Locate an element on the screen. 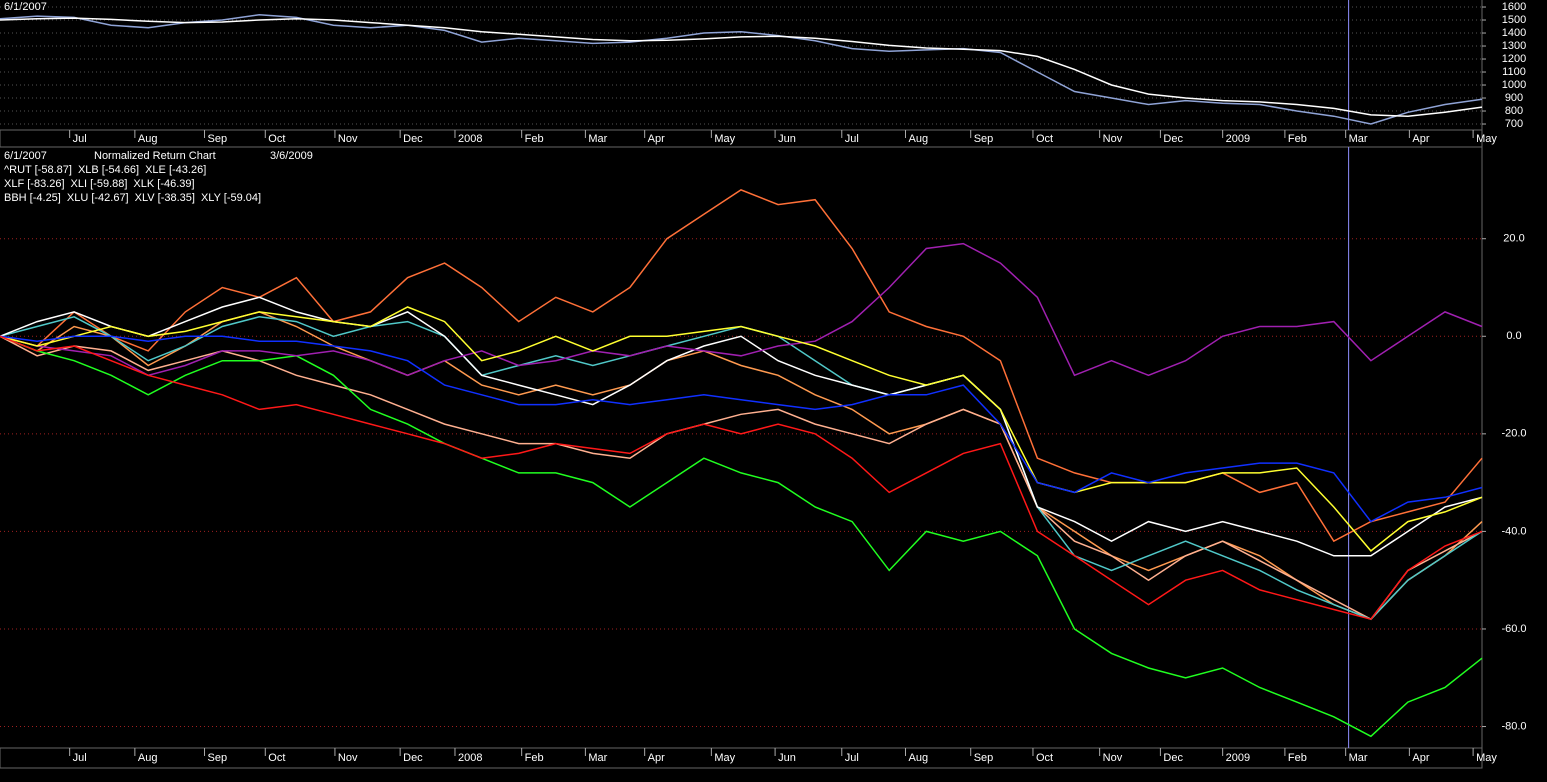  legend-entry: XLY [-59.04] is located at coordinates (231, 198).